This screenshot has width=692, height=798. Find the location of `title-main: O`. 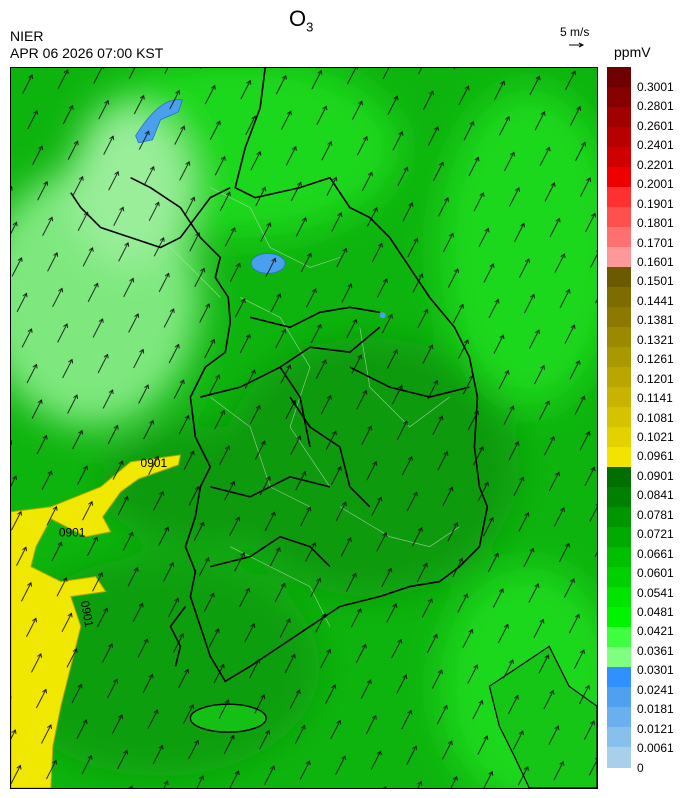

title-main: O is located at coordinates (298, 18).